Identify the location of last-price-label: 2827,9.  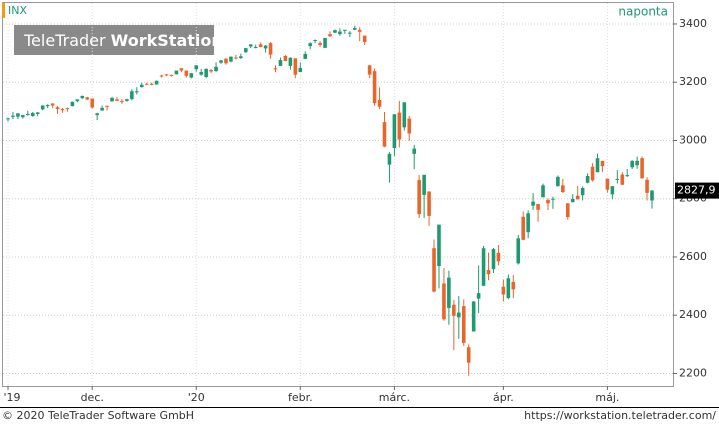
(696, 190).